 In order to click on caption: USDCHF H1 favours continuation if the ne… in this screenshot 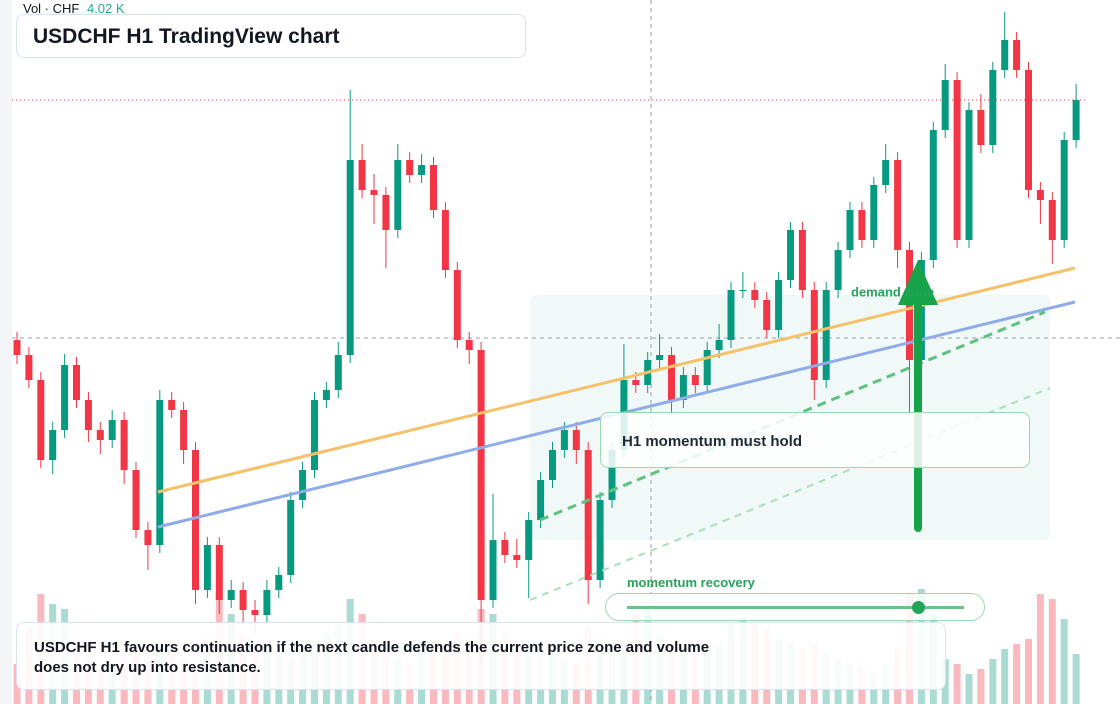, I will do `click(372, 657)`.